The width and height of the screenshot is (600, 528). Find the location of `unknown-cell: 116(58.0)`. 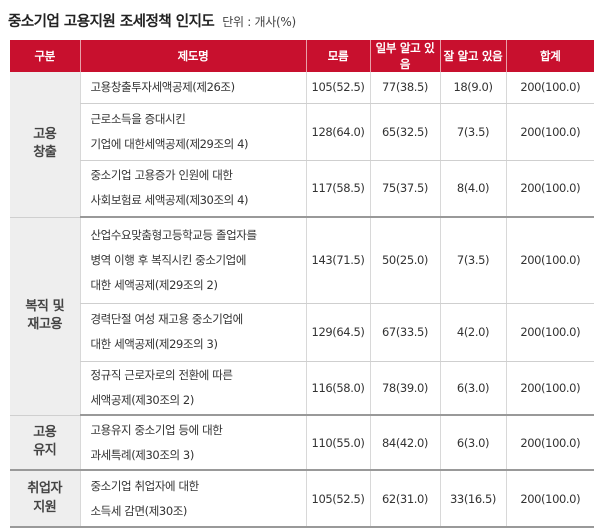

unknown-cell: 116(58.0) is located at coordinates (337, 388).